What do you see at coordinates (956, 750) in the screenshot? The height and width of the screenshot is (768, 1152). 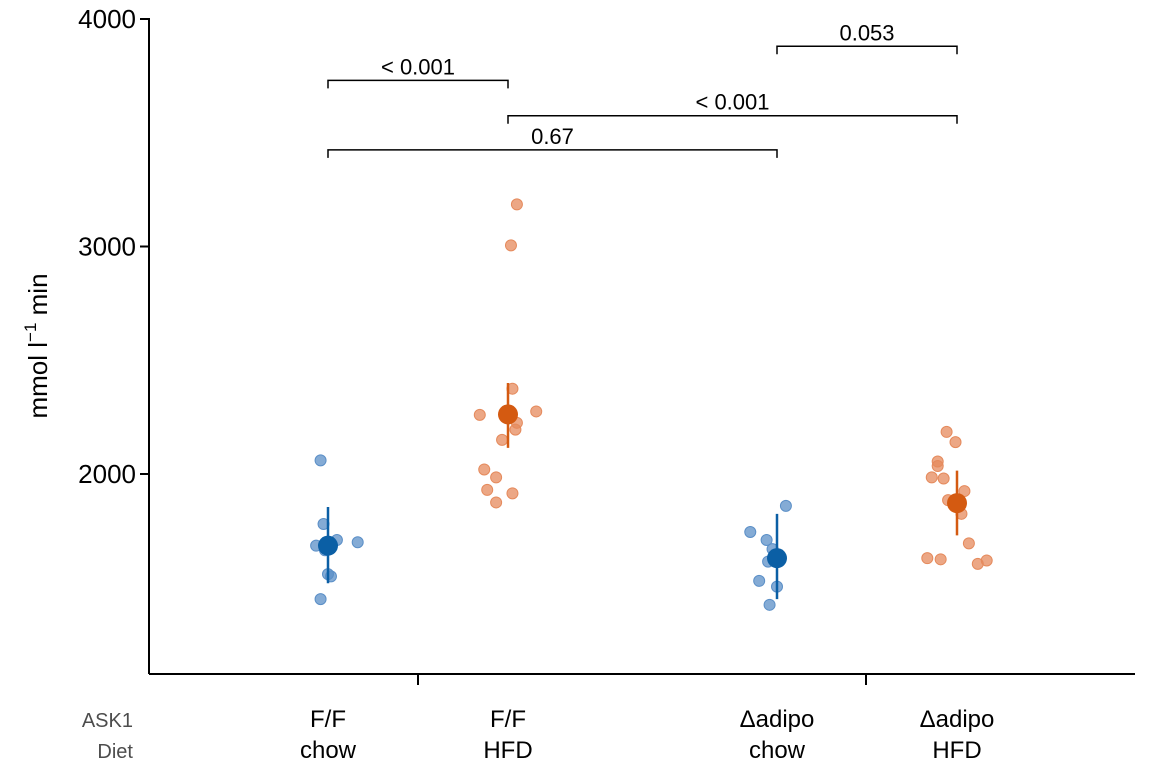 I see `category-diet-label-3: HFD` at bounding box center [956, 750].